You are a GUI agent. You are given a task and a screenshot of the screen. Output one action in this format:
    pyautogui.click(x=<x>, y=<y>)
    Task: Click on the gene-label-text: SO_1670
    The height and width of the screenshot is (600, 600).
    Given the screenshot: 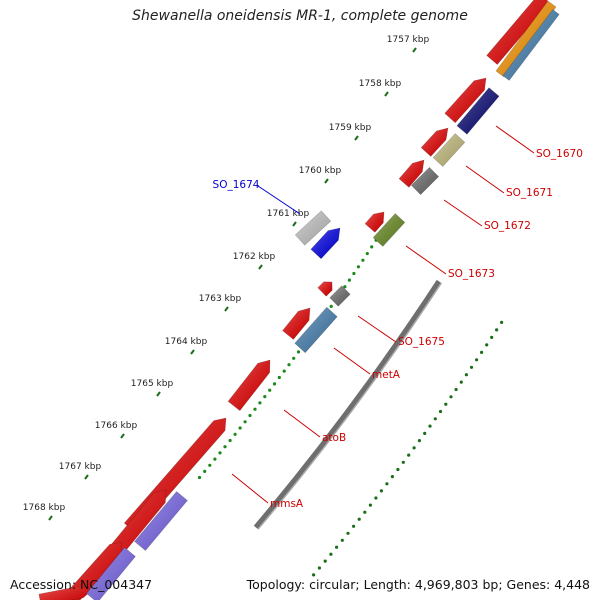 What is the action you would take?
    pyautogui.click(x=559, y=154)
    